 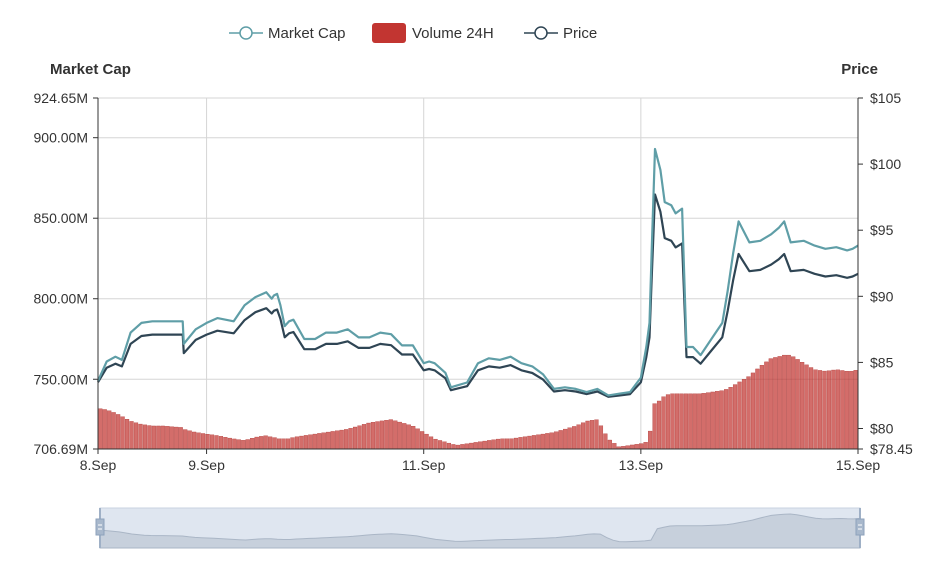 What do you see at coordinates (560, 33) in the screenshot?
I see `legend-item-price: Price` at bounding box center [560, 33].